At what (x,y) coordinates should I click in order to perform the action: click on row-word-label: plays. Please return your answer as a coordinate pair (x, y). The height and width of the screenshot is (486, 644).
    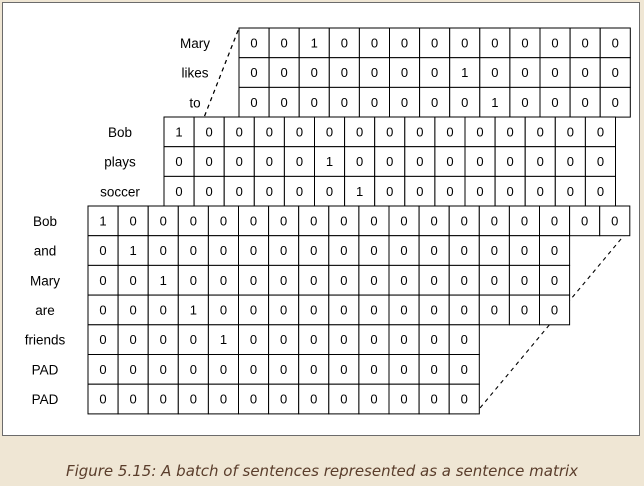
    Looking at the image, I should click on (120, 162).